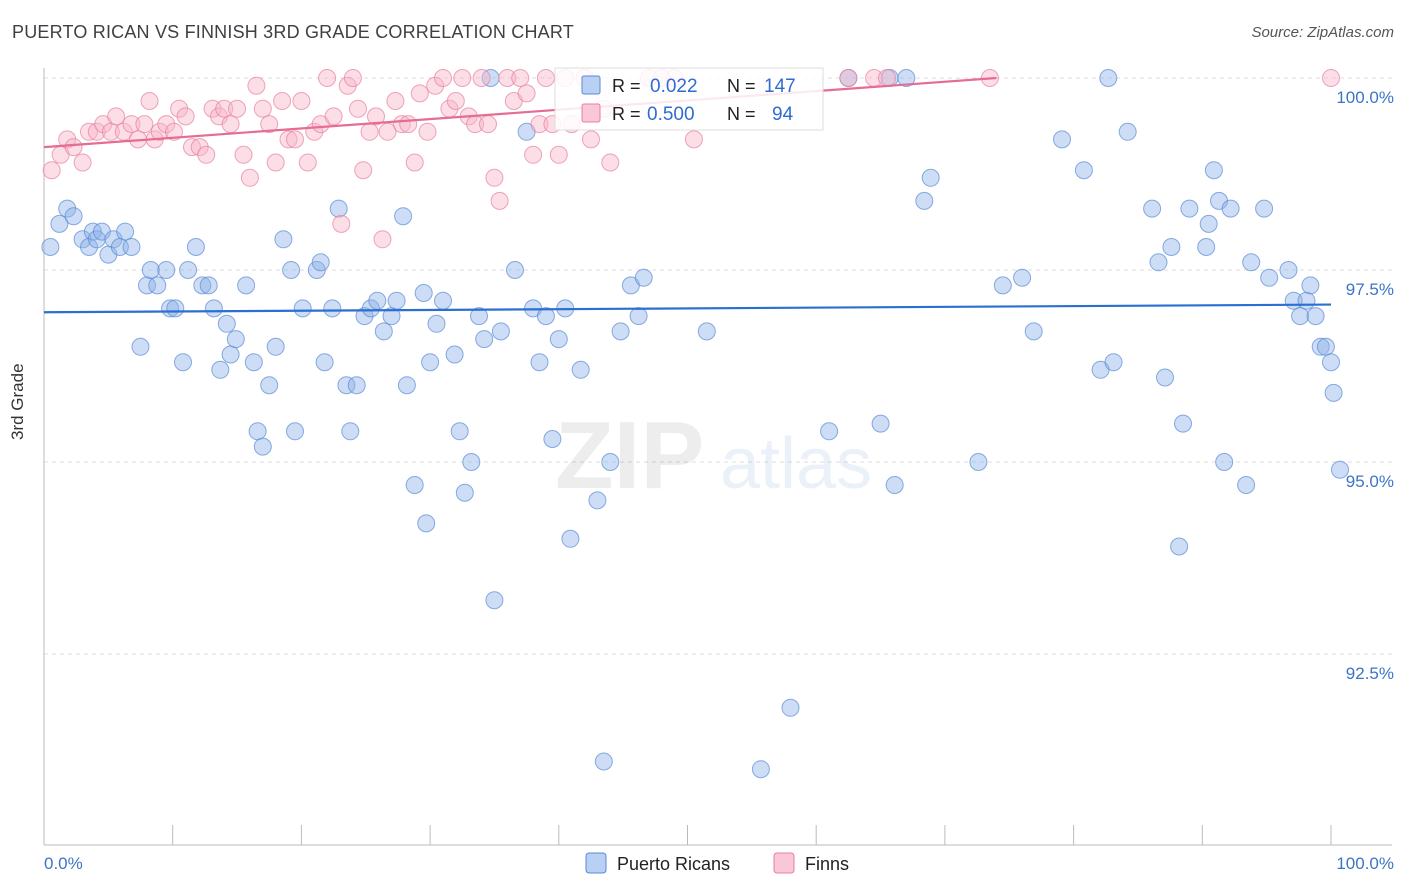  I want to click on trend-line-puerto-ricans, so click(687, 308).